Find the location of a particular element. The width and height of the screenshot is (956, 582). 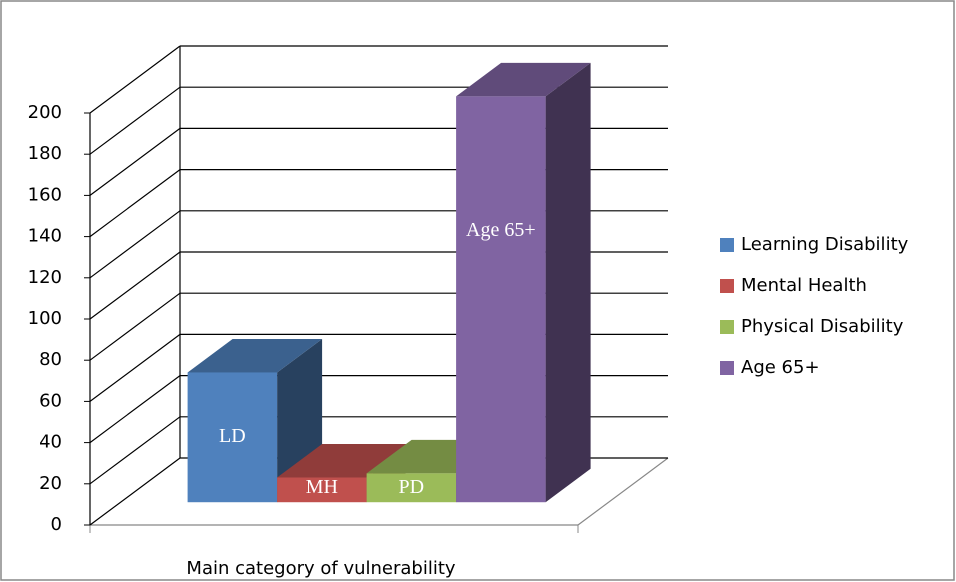

y-tick-label: 40 is located at coordinates (50, 442).